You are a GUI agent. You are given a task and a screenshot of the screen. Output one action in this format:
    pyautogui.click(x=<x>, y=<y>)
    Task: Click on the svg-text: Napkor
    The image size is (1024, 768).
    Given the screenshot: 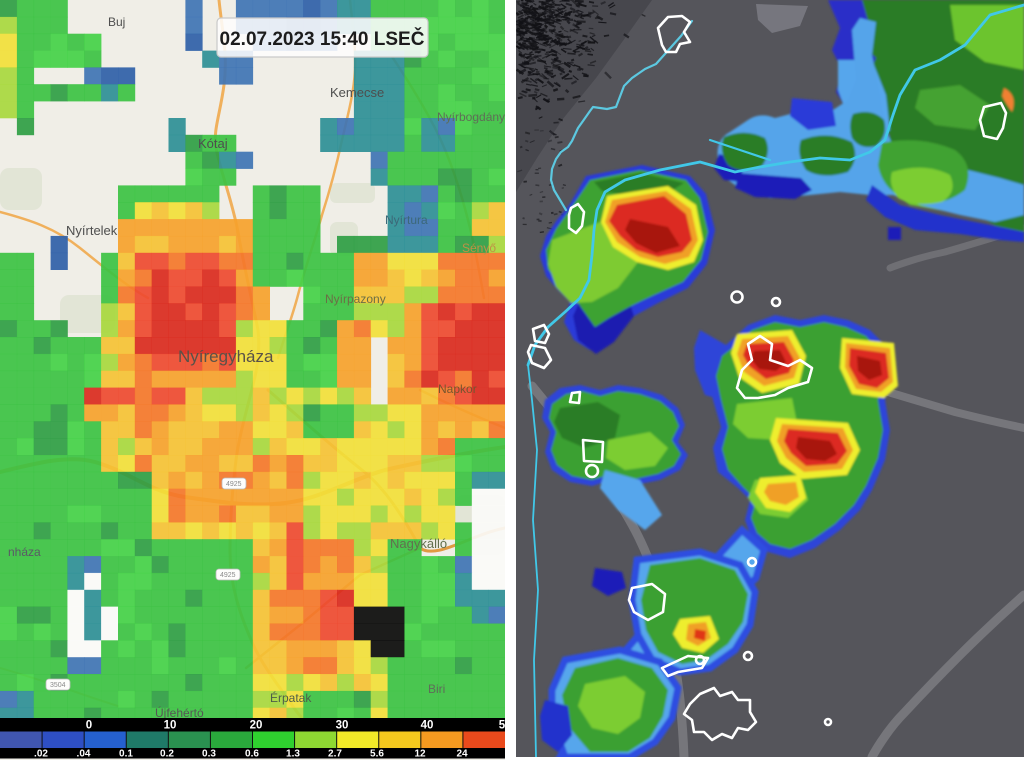 What is the action you would take?
    pyautogui.click(x=457, y=389)
    